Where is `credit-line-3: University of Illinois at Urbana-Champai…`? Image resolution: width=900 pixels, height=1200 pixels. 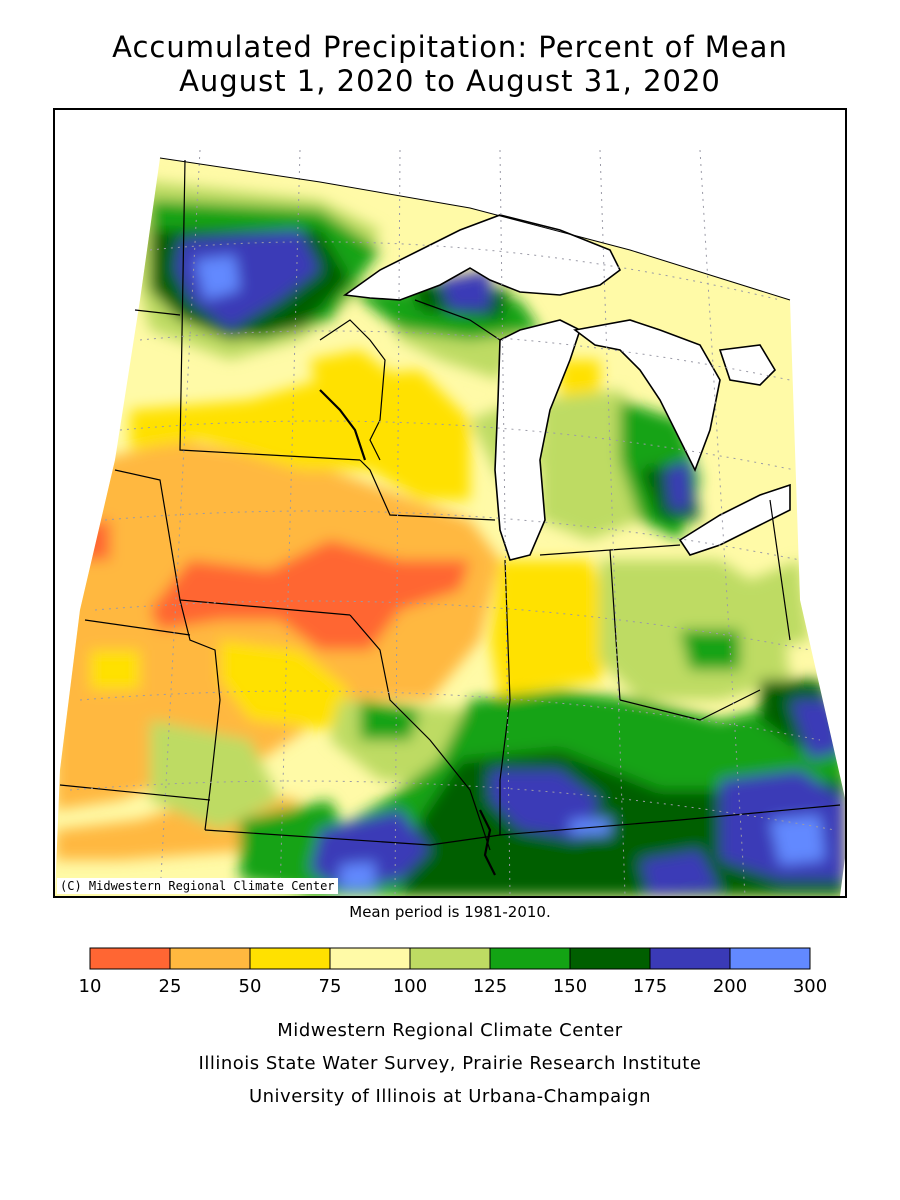
credit-line-3: University of Illinois at Urbana-Champai… is located at coordinates (450, 1096).